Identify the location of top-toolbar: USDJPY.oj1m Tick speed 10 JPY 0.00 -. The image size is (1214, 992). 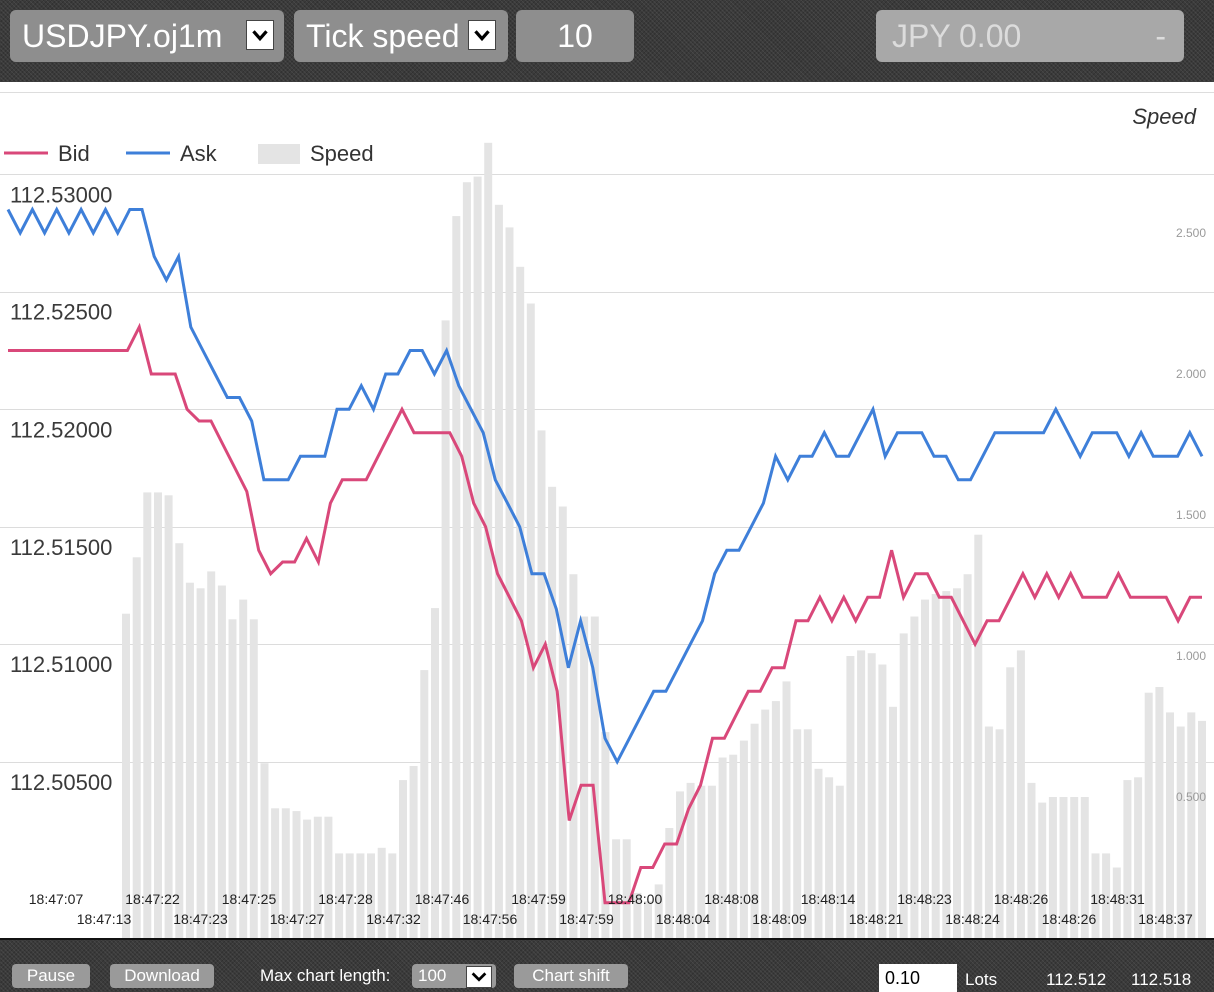
(607, 41).